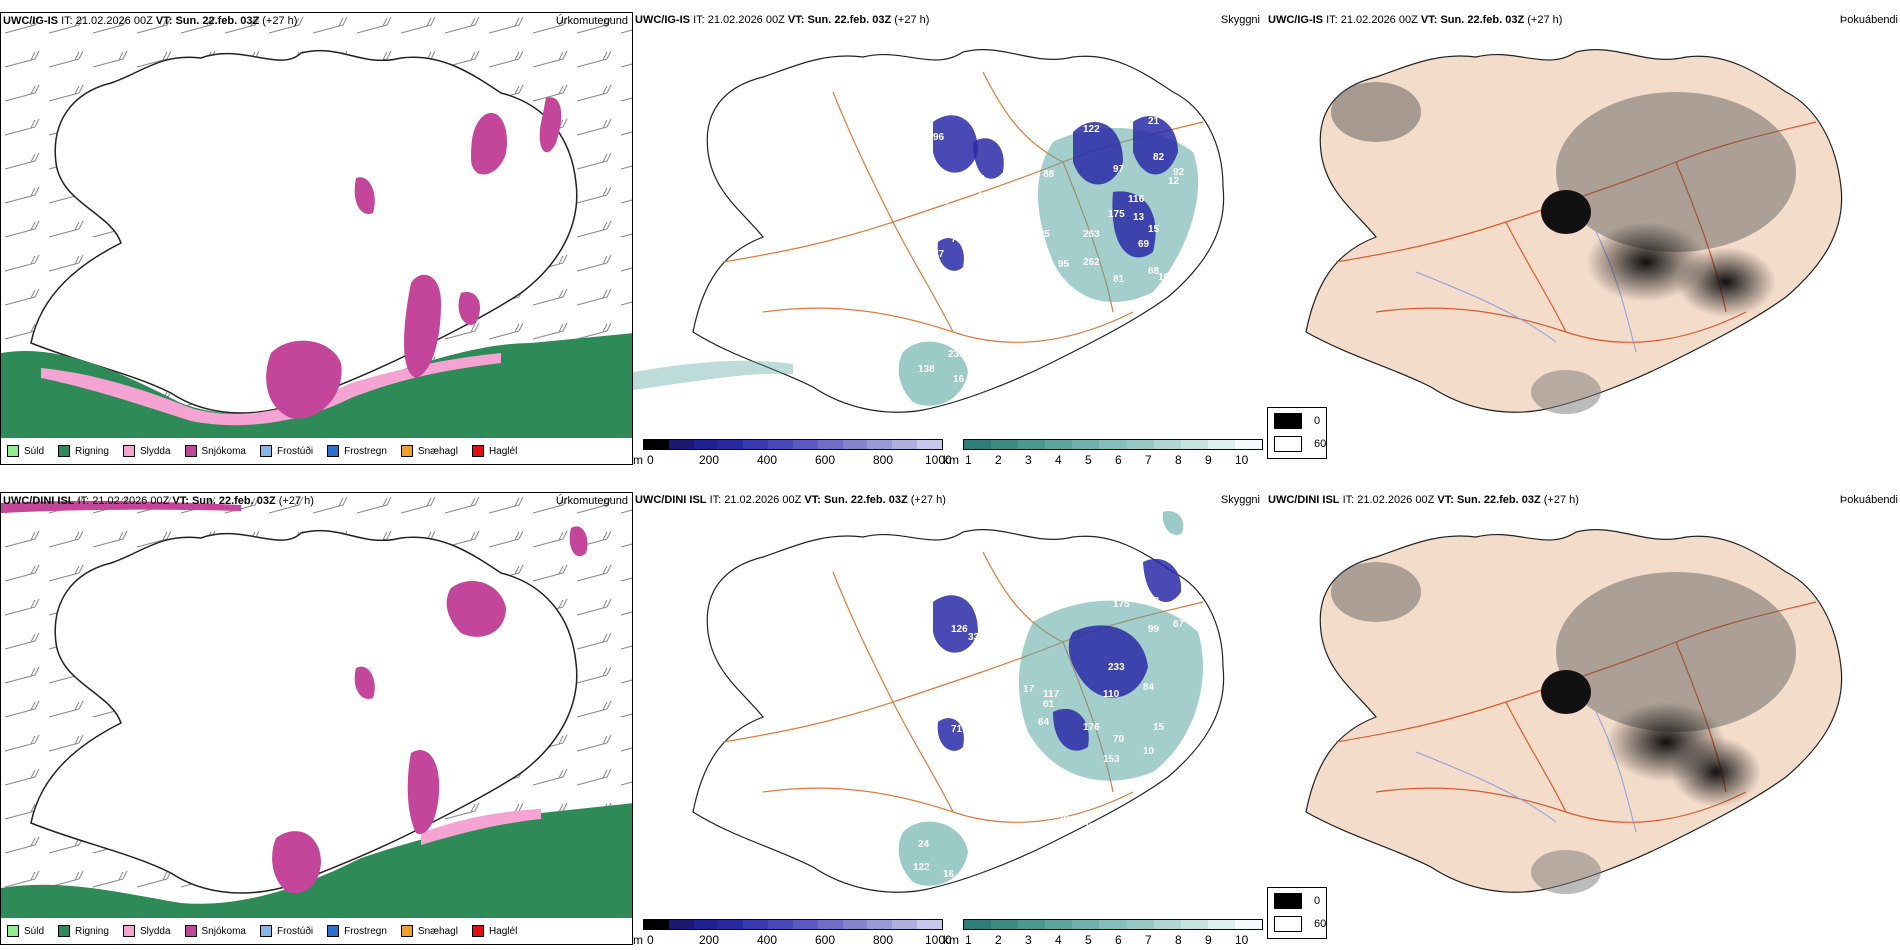 This screenshot has height=950, width=1900. What do you see at coordinates (1064, 264) in the screenshot?
I see `visibility-value-label: 95` at bounding box center [1064, 264].